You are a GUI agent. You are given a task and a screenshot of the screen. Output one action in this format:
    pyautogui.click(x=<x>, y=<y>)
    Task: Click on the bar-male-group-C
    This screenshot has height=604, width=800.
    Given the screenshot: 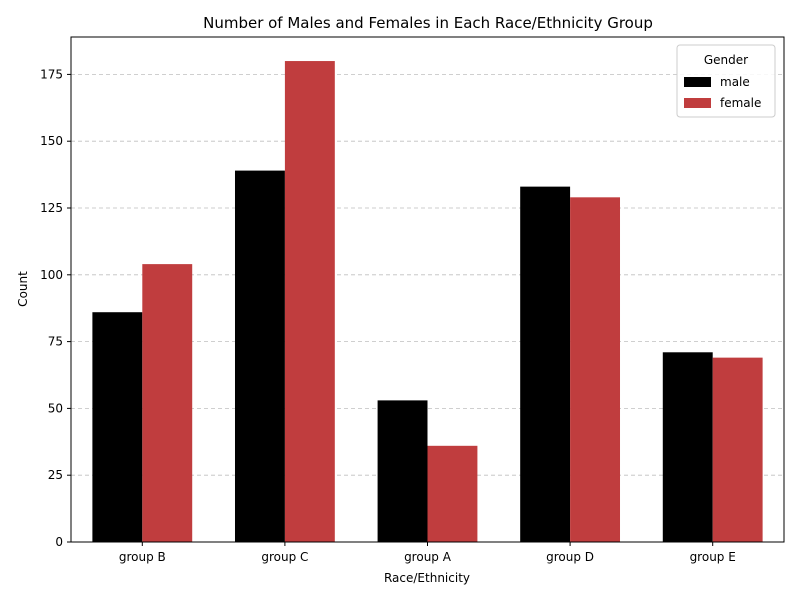 What is the action you would take?
    pyautogui.click(x=259, y=356)
    